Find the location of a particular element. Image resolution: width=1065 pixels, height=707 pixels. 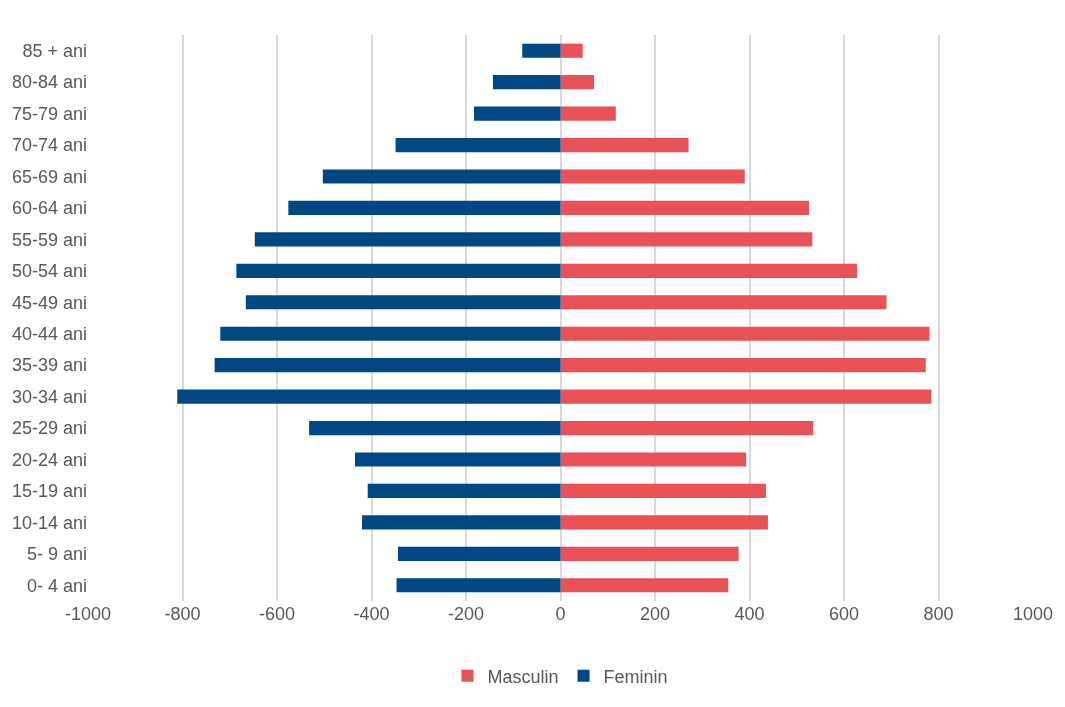

y-tick-label: 5- 9 ani is located at coordinates (56, 554).